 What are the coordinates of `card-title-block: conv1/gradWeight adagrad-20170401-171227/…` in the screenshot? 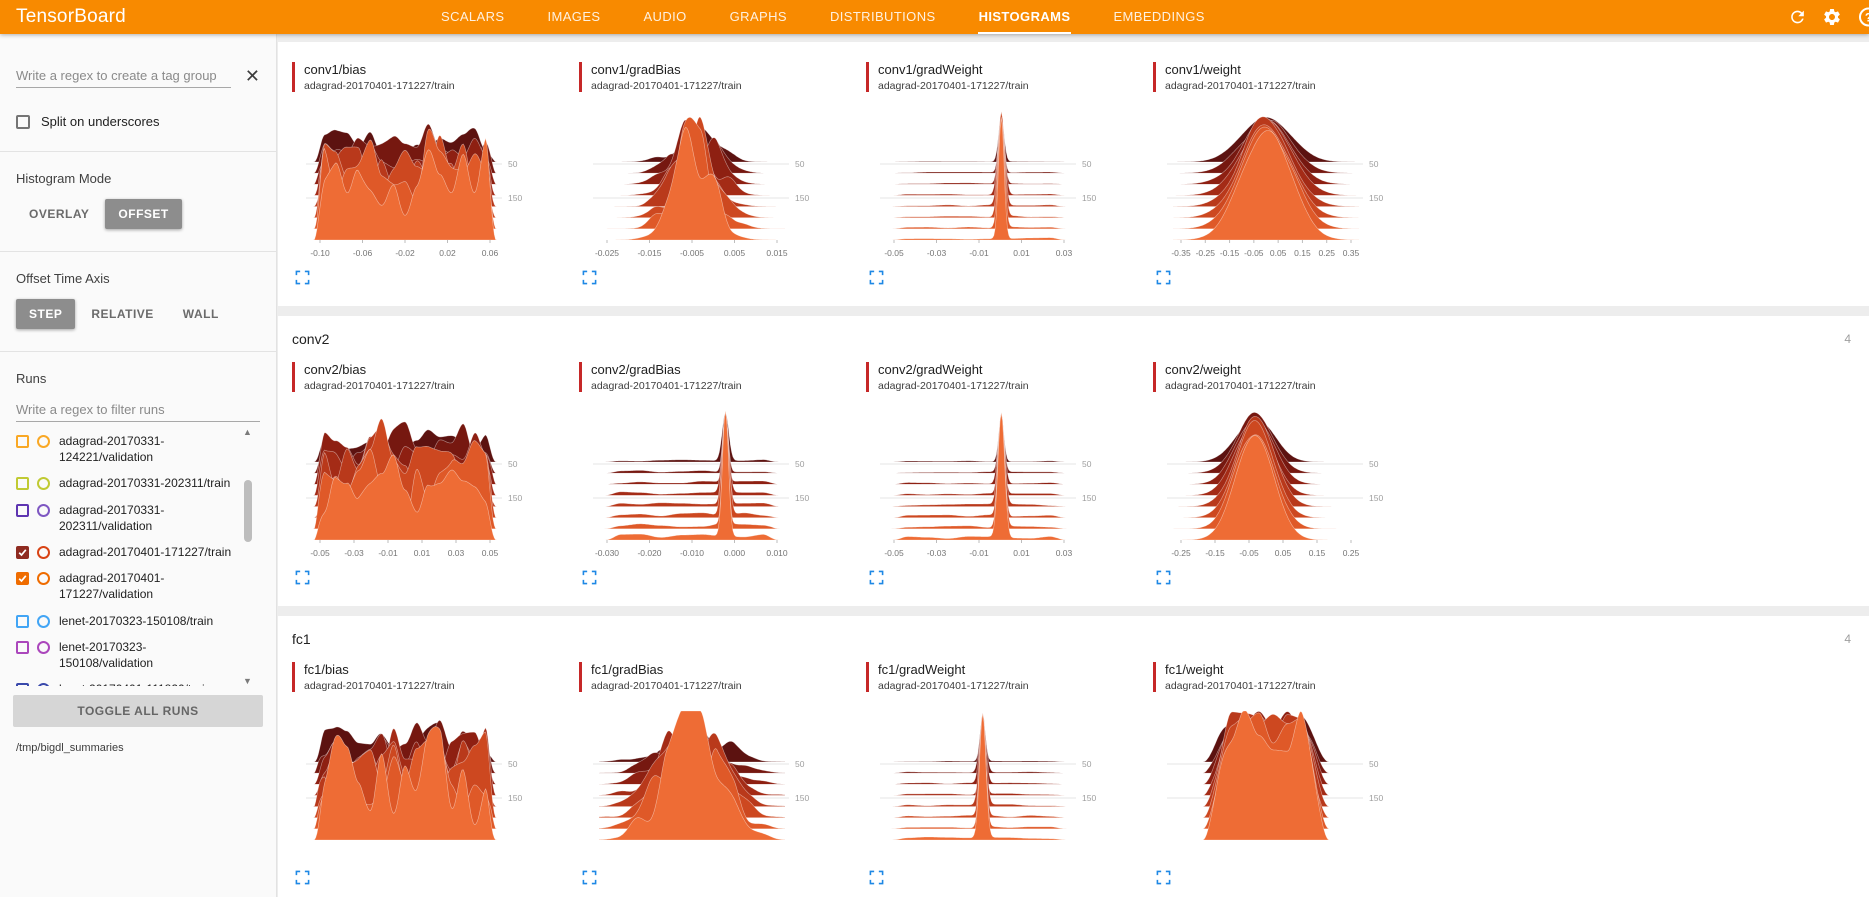 It's located at (1002, 77).